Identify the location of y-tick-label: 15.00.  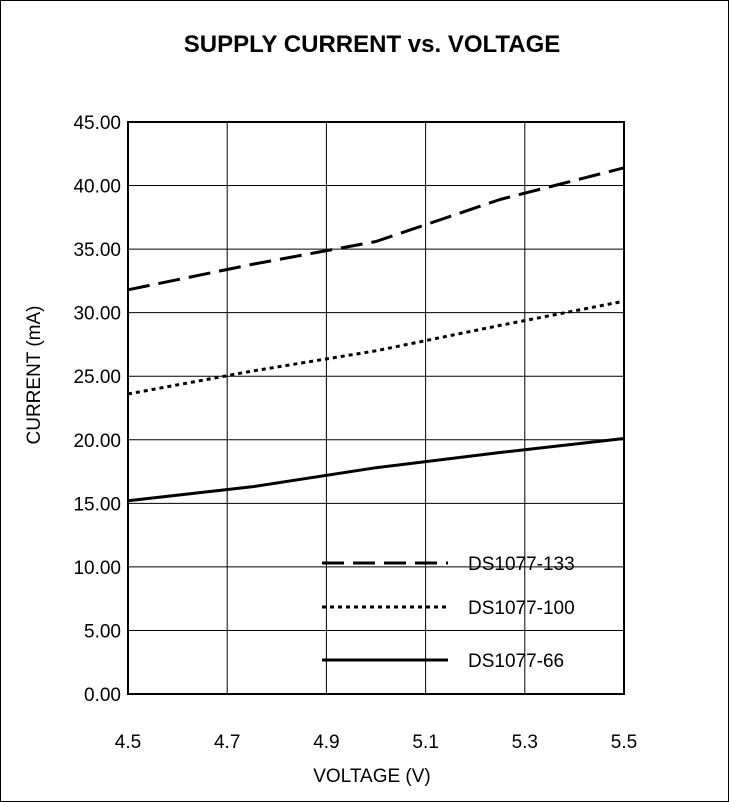
(97, 504).